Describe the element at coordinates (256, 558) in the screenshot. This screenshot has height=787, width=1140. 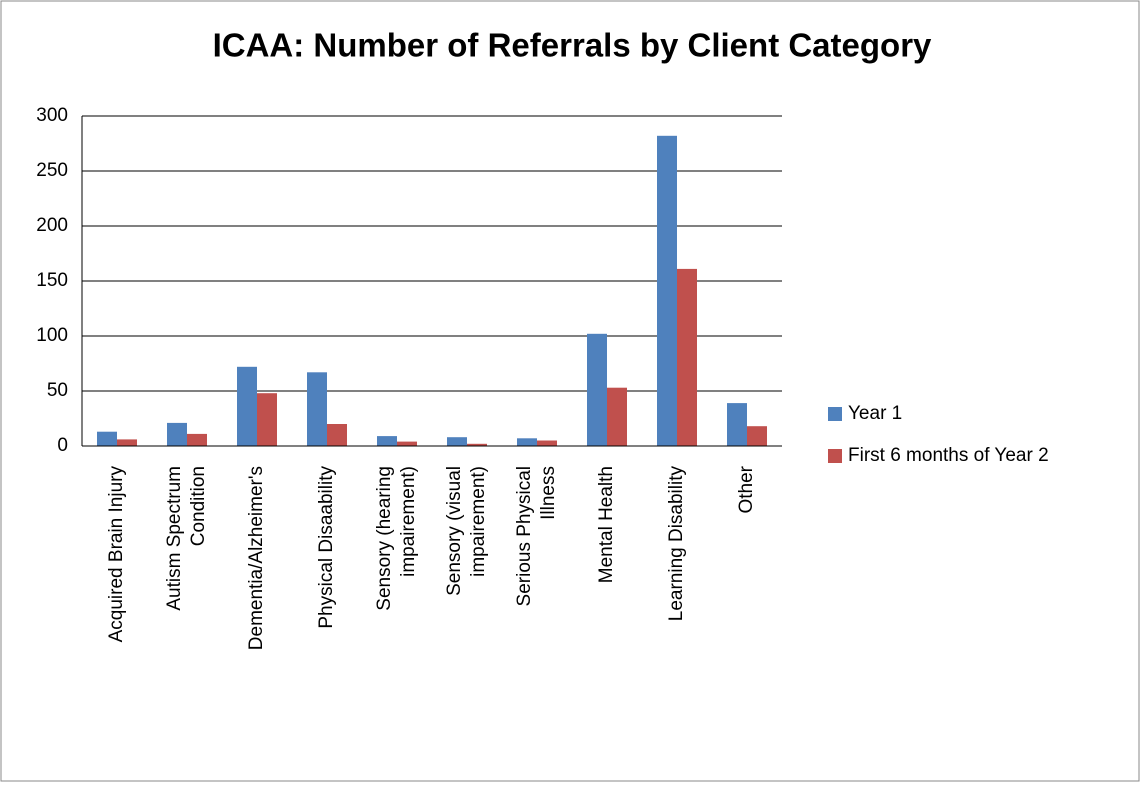
I see `x-tick-label: Dementia/Alzheimer's` at that location.